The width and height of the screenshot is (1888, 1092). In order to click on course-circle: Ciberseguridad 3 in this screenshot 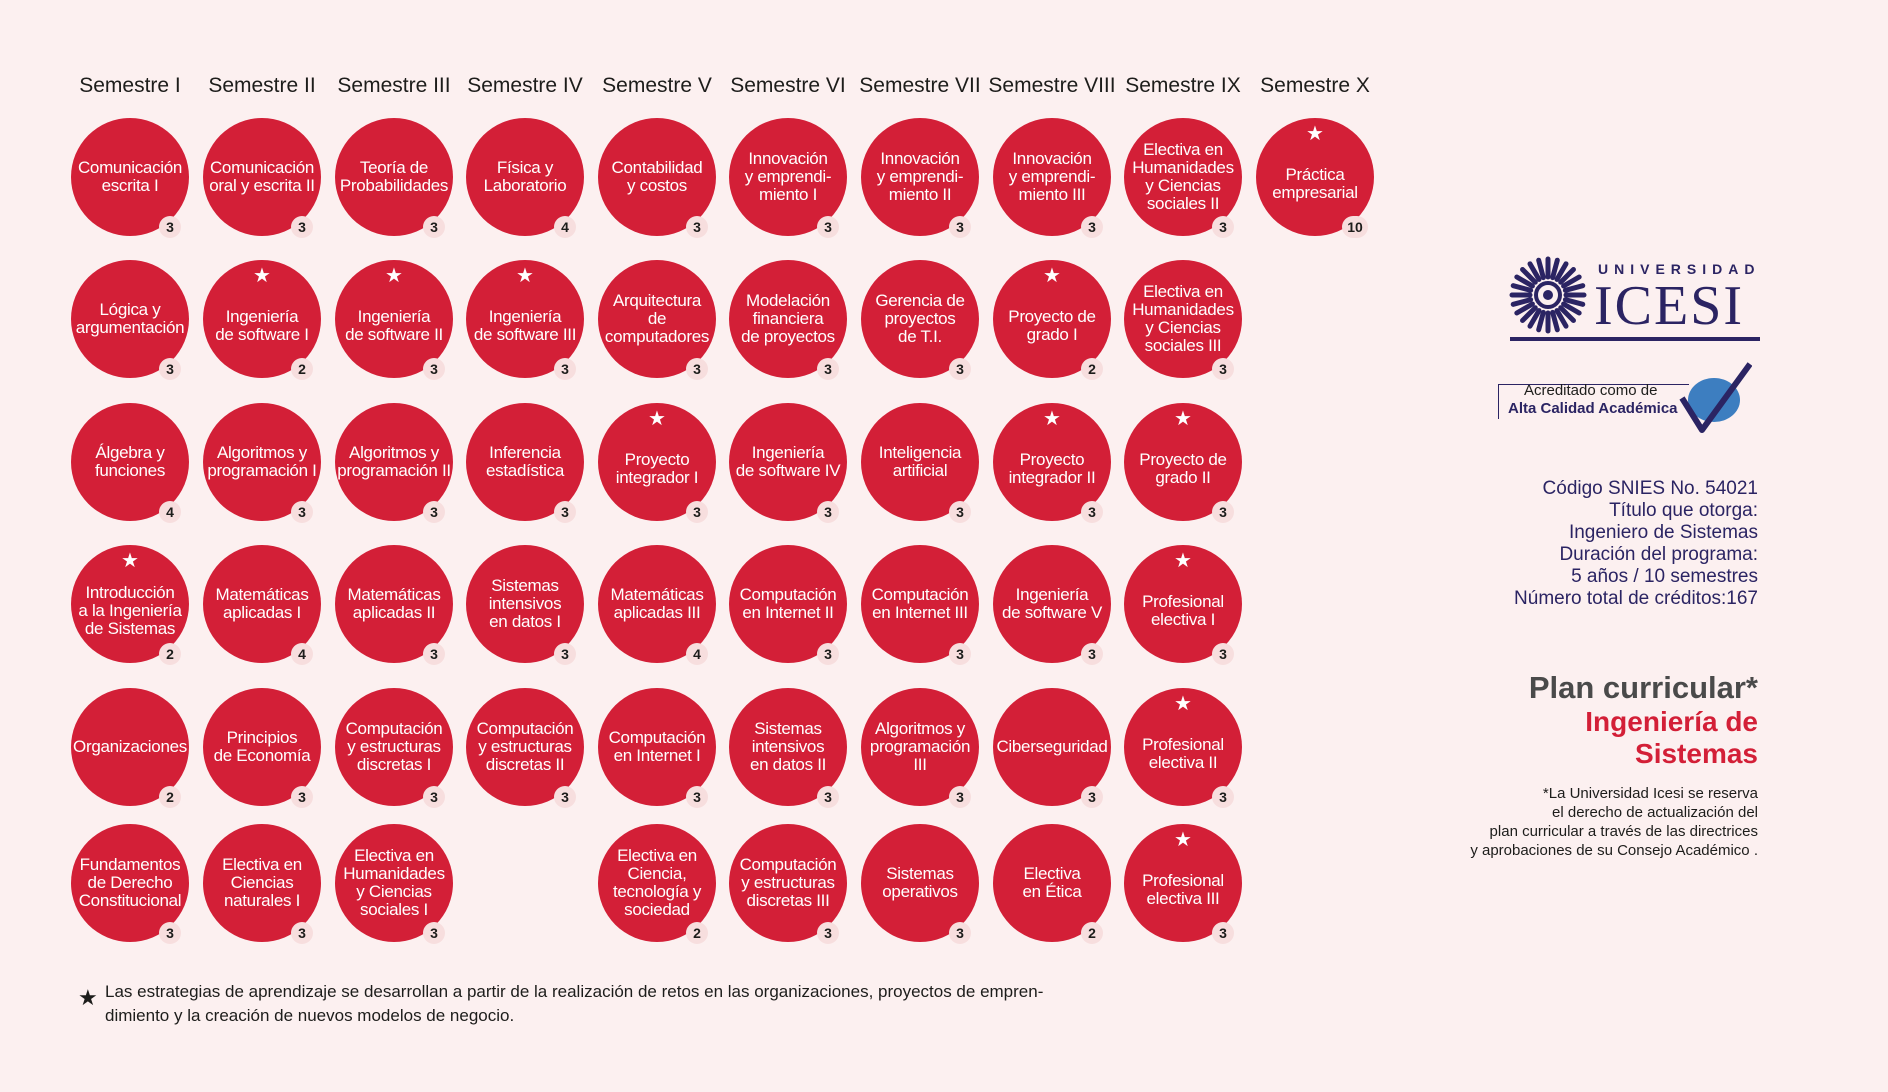, I will do `click(1052, 748)`.